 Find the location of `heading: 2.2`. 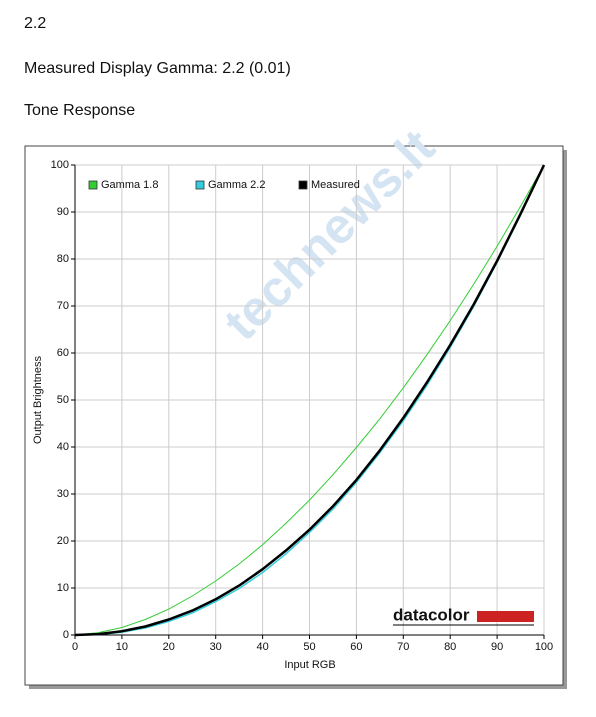

heading: 2.2 is located at coordinates (35, 23).